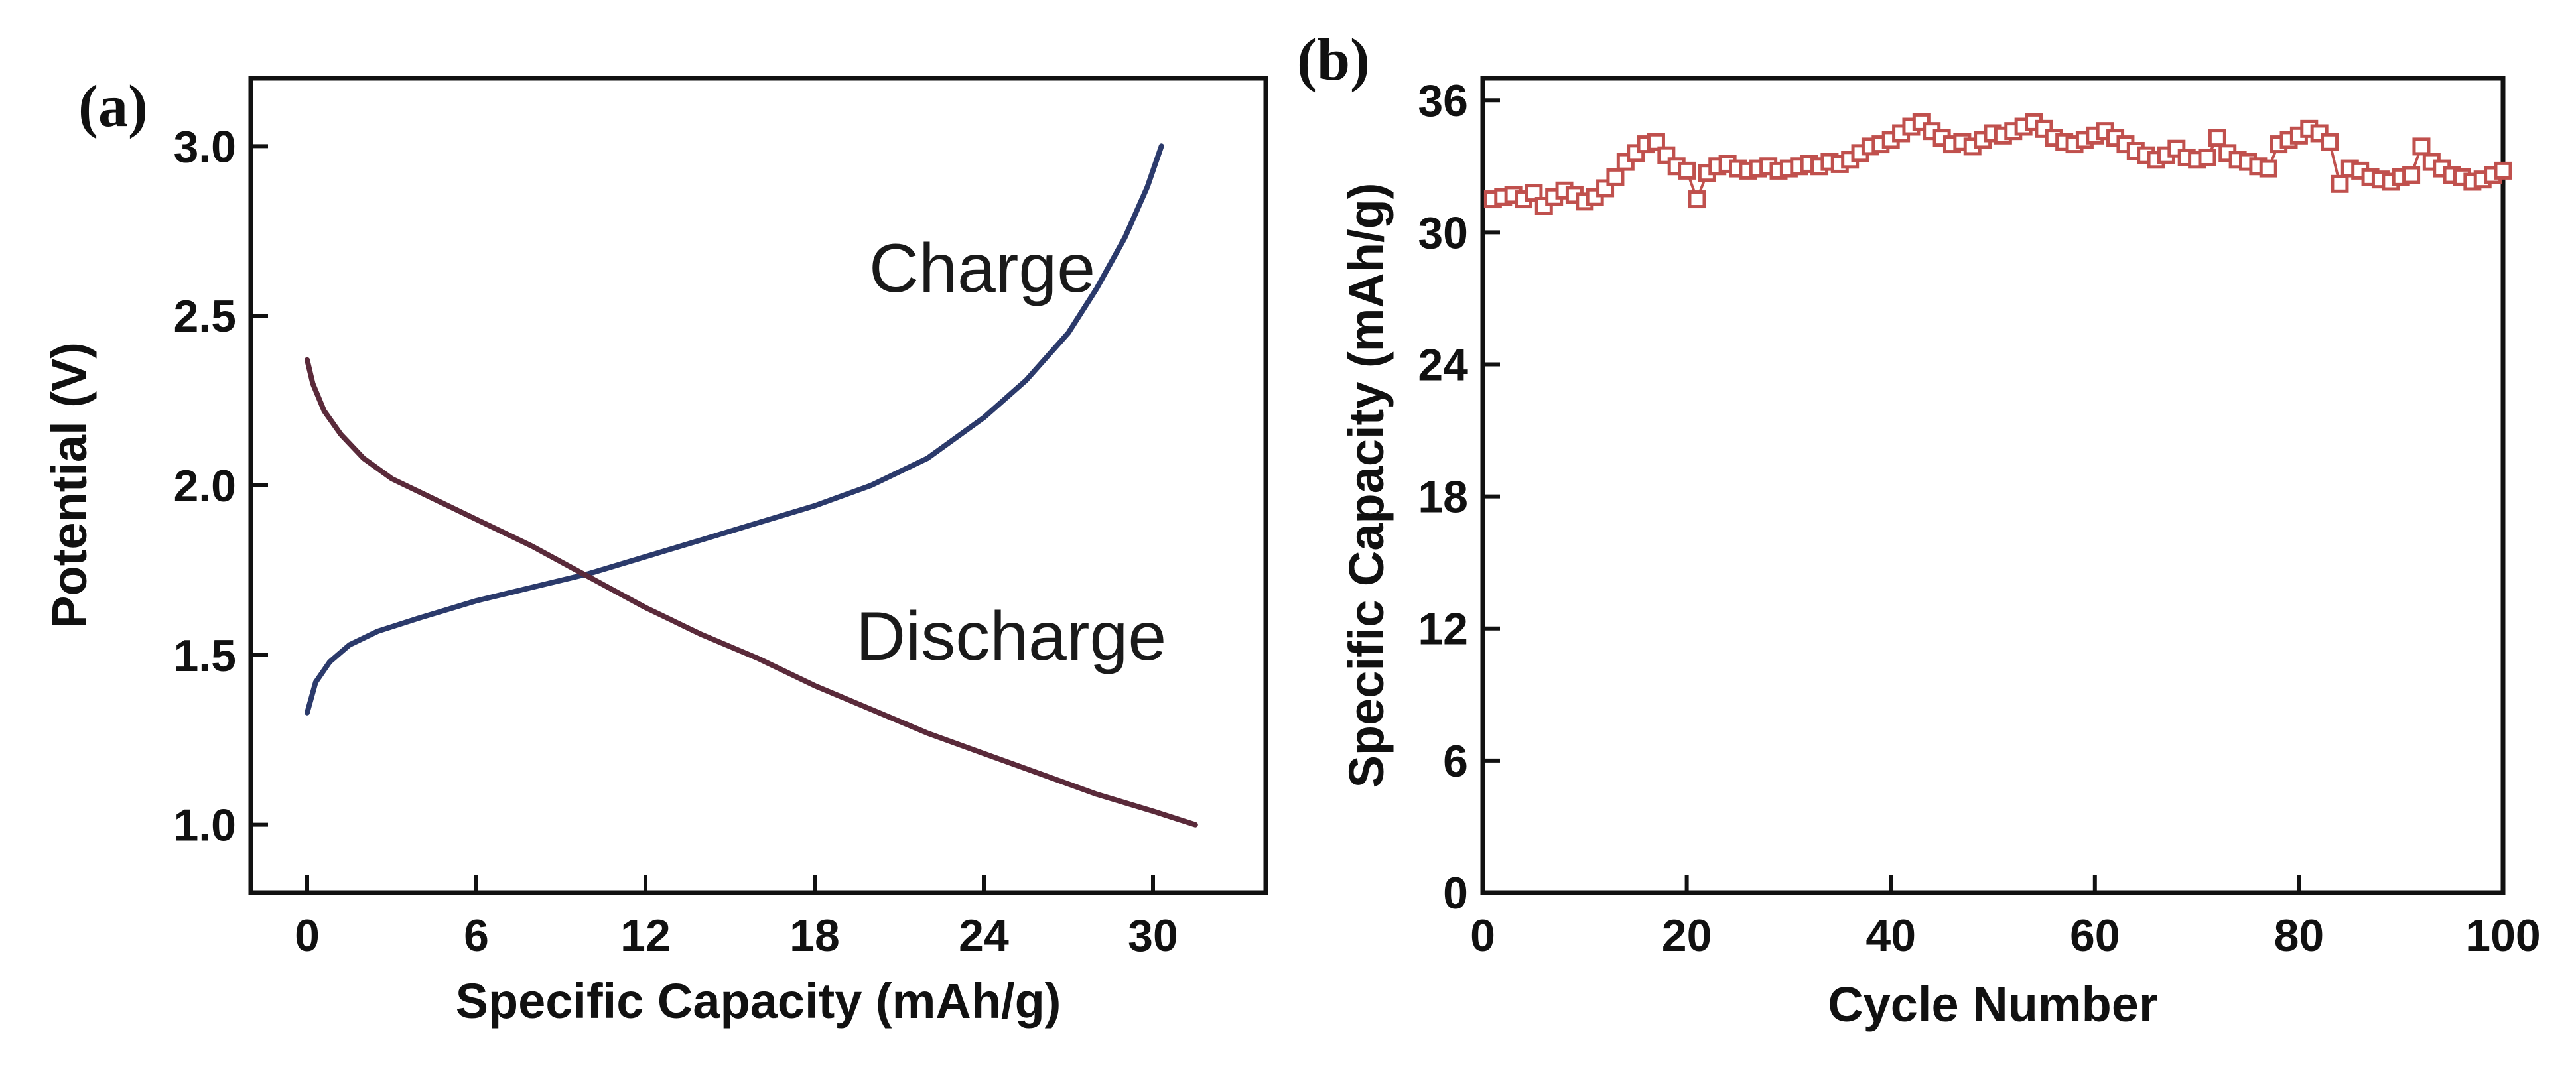 The image size is (2576, 1065). Describe the element at coordinates (982, 268) in the screenshot. I see `charge-annotation: Charge` at that location.